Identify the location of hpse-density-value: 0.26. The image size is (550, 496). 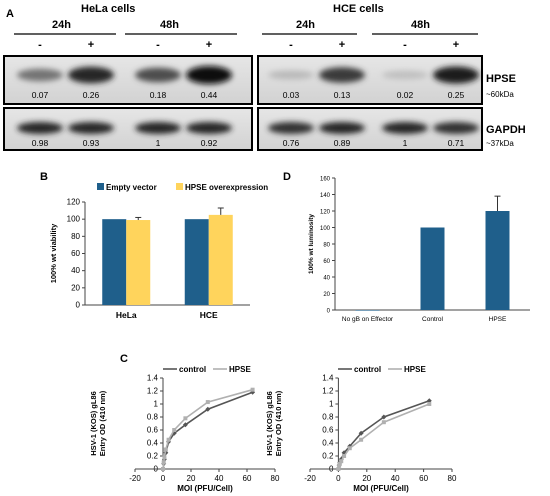
(91, 95).